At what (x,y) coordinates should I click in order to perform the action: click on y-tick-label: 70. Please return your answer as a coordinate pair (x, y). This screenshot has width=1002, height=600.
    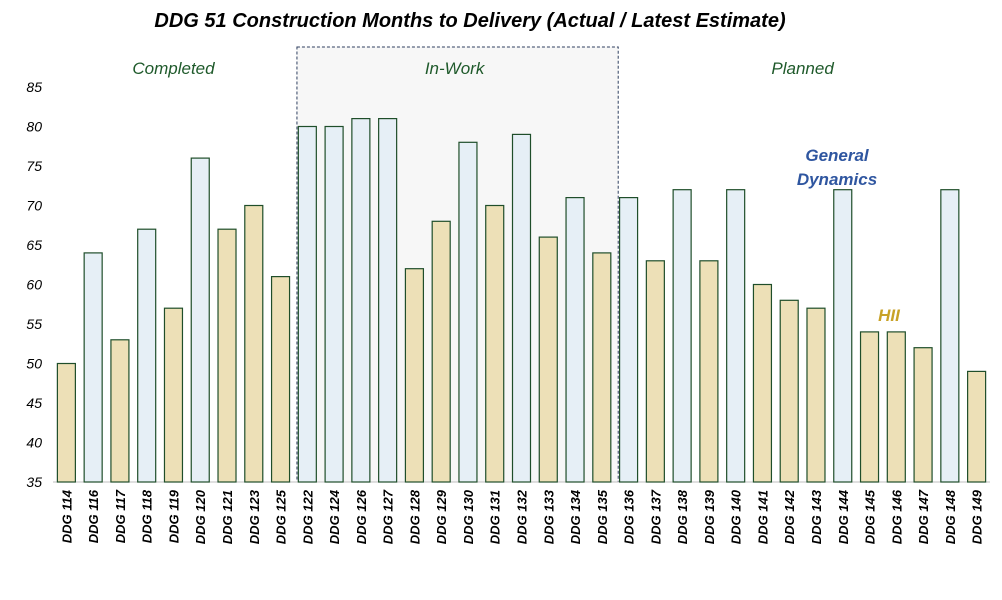
    Looking at the image, I should click on (34, 206).